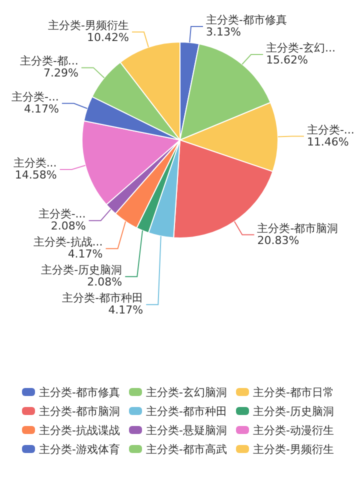 The height and width of the screenshot is (480, 360). I want to click on data-label: 主分类-都市修真 3.13%, so click(246, 26).